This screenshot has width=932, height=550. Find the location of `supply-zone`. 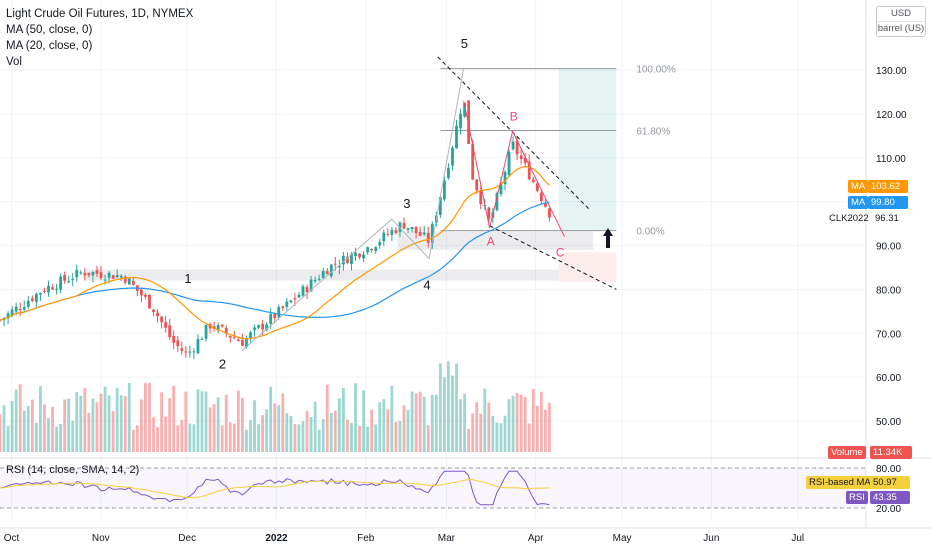

supply-zone is located at coordinates (321, 275).